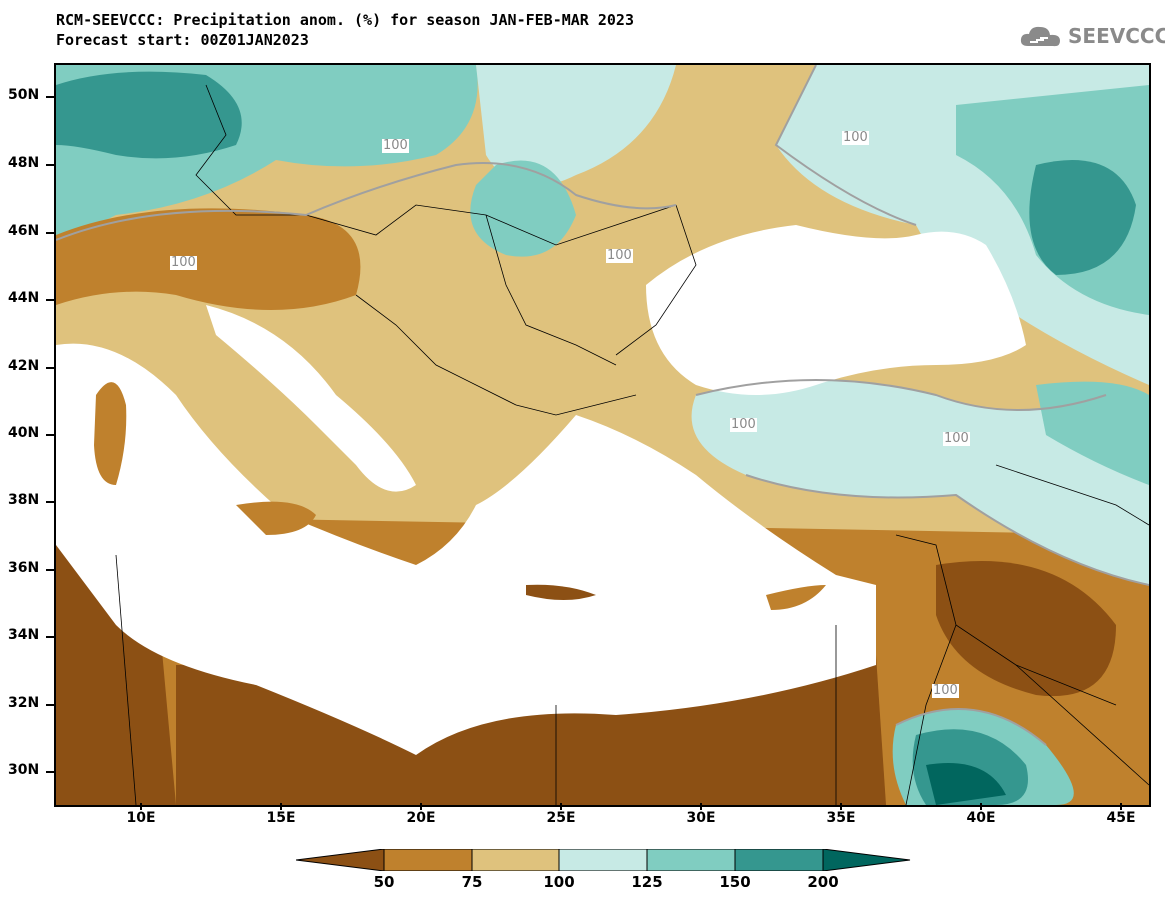 The width and height of the screenshot is (1165, 907). I want to click on cyprus, so click(796, 597).